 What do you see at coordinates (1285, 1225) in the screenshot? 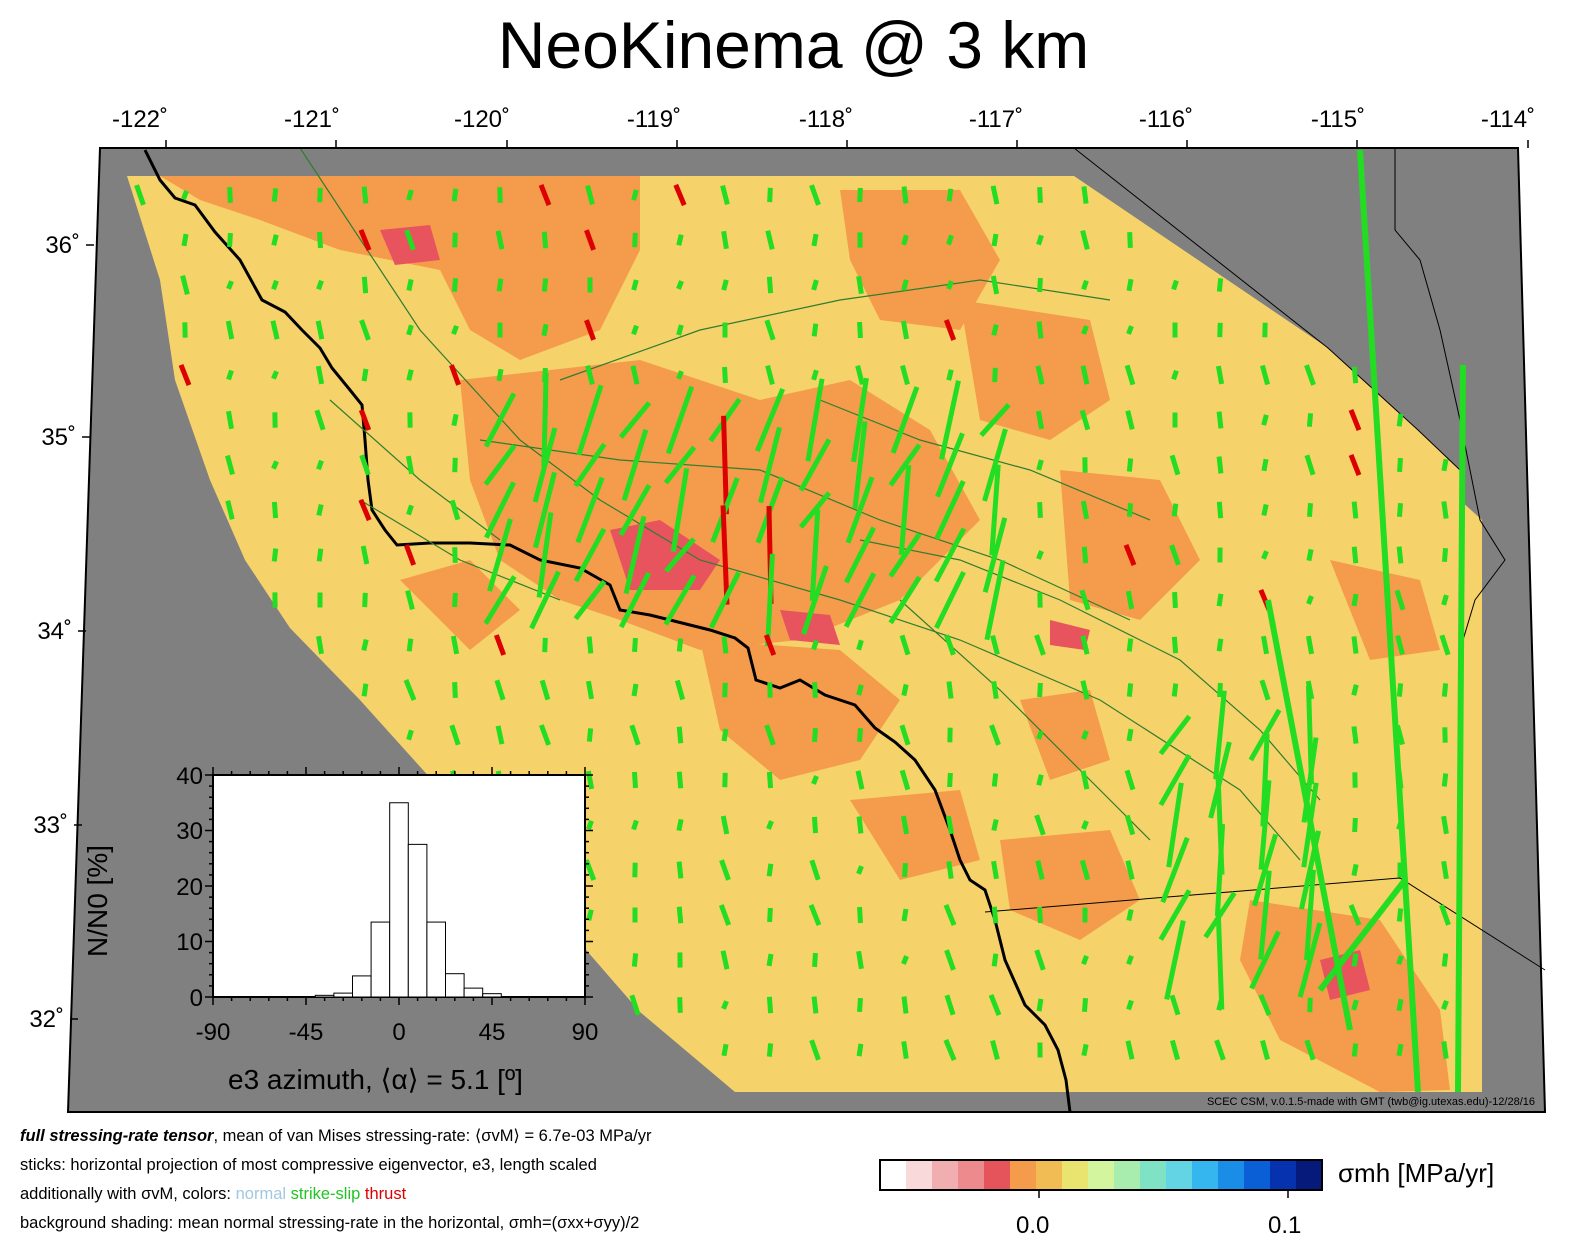
I see `colorbar-tick-1: 0.1` at bounding box center [1285, 1225].